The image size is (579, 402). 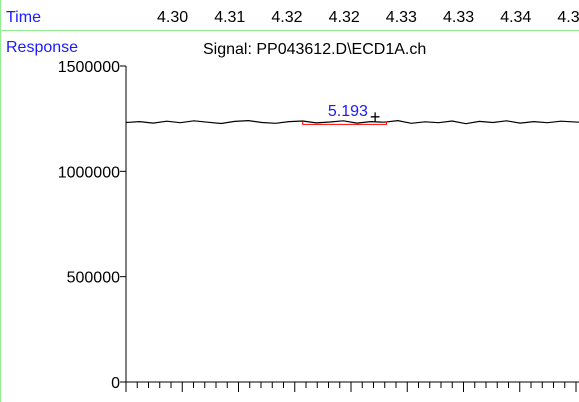 I want to click on plot-area: 5.193 +, so click(x=352, y=115).